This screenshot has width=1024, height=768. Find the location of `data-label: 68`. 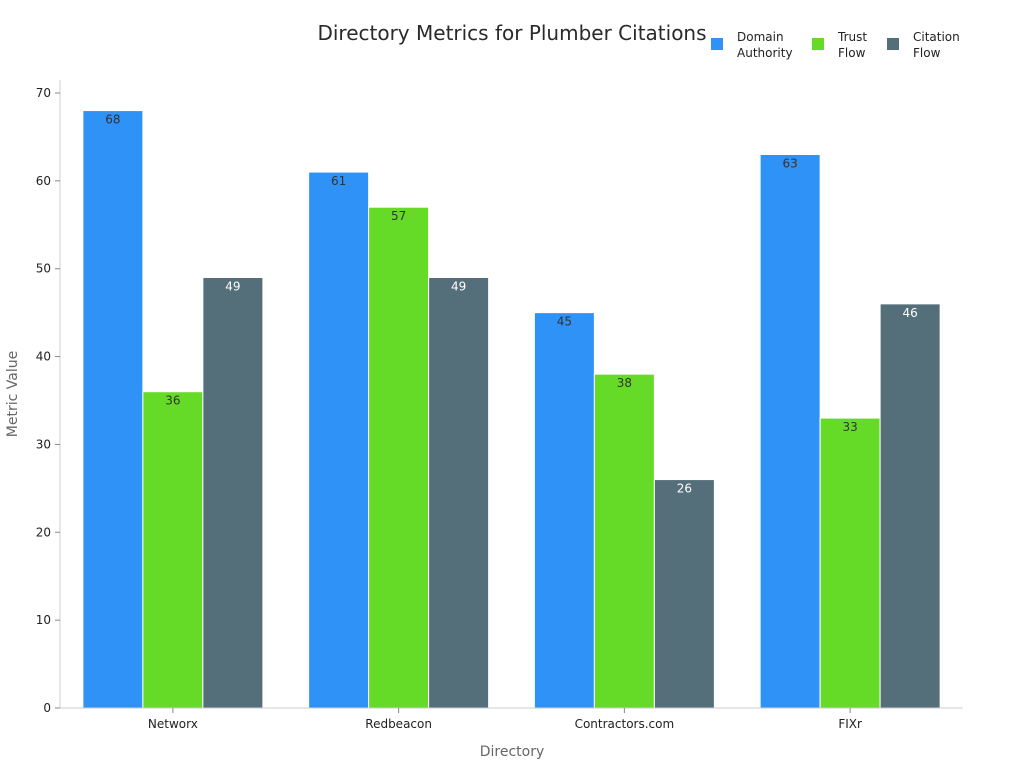

data-label: 68 is located at coordinates (112, 120).